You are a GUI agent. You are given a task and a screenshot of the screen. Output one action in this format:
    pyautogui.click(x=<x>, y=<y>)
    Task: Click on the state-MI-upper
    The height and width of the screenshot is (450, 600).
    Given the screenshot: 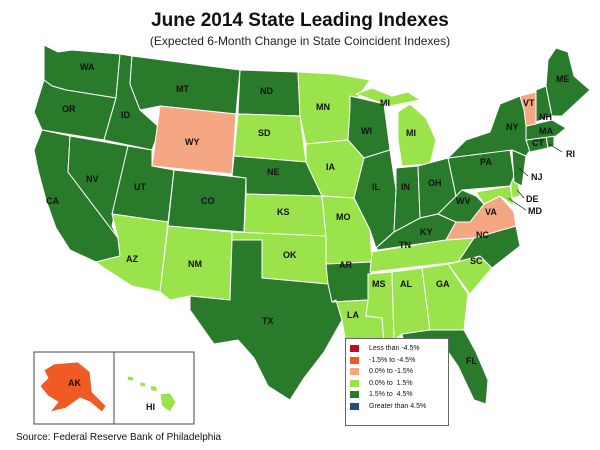 What is the action you would take?
    pyautogui.click(x=388, y=97)
    